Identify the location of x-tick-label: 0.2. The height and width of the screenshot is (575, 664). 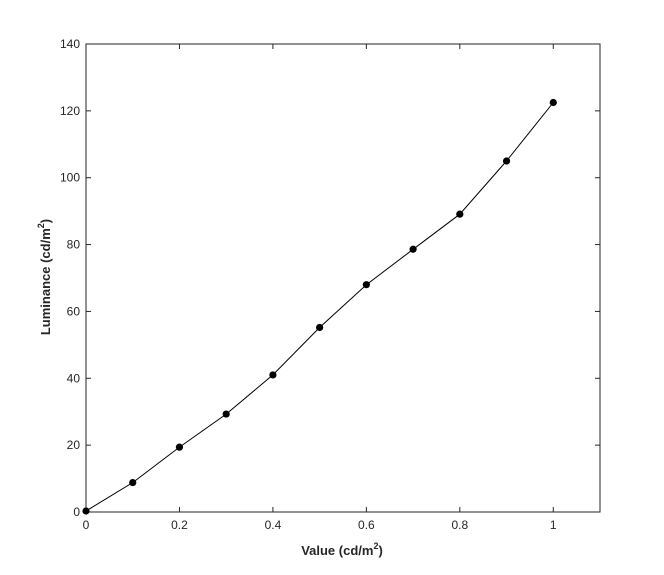
(179, 525).